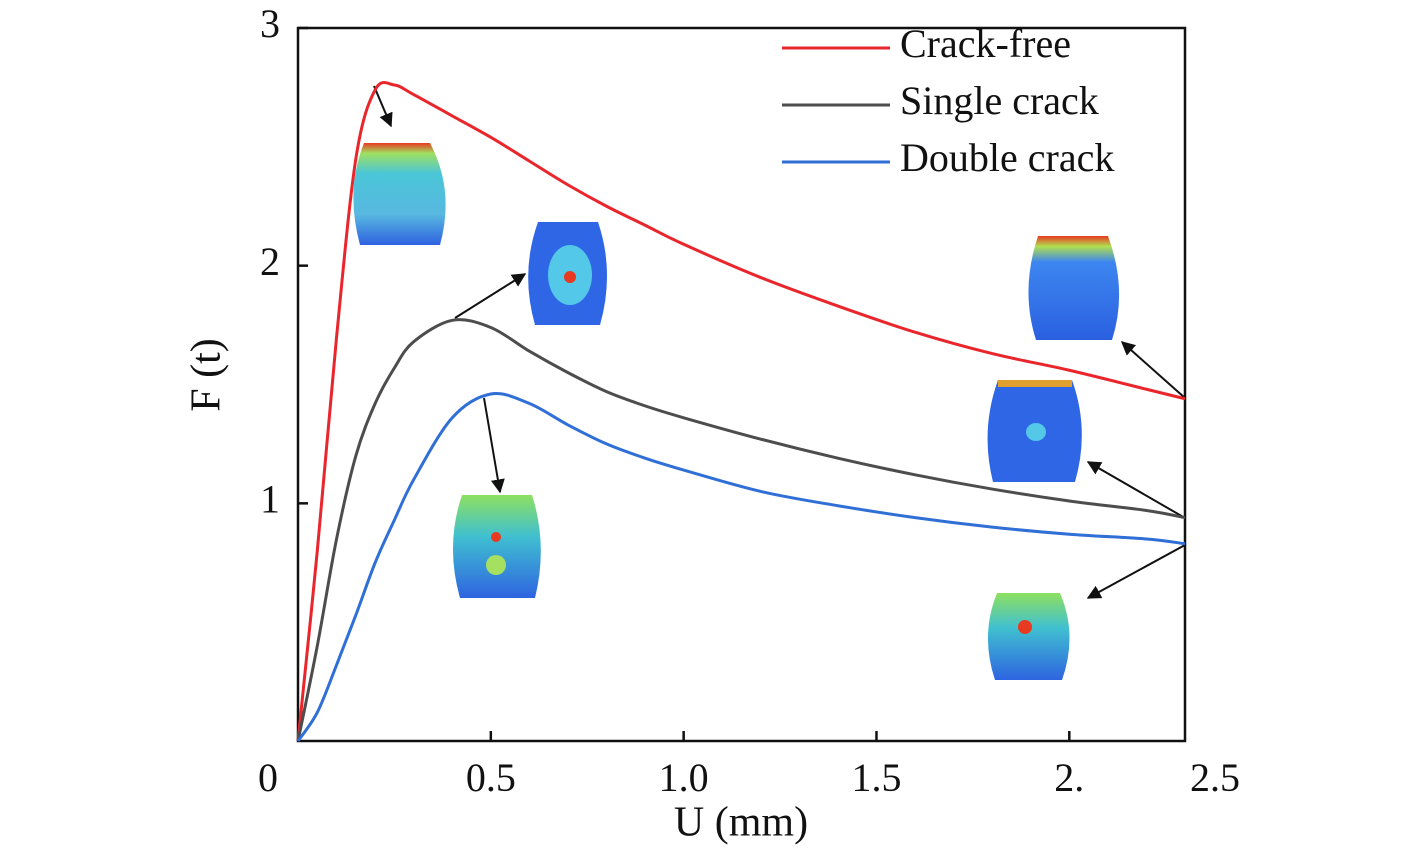  Describe the element at coordinates (207, 375) in the screenshot. I see `y-axis-label: F (t)` at that location.